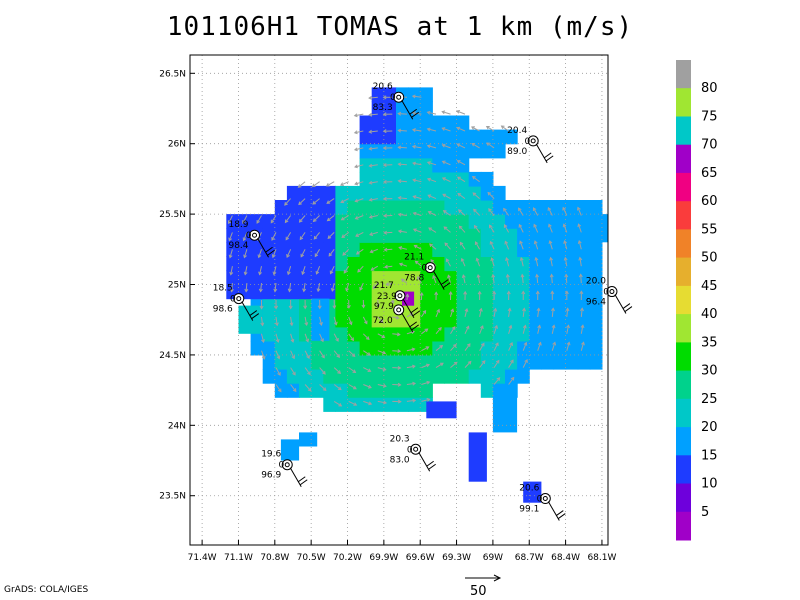 The image size is (800, 600). What do you see at coordinates (238, 225) in the screenshot?
I see `station-temp-label: 18.9` at bounding box center [238, 225].